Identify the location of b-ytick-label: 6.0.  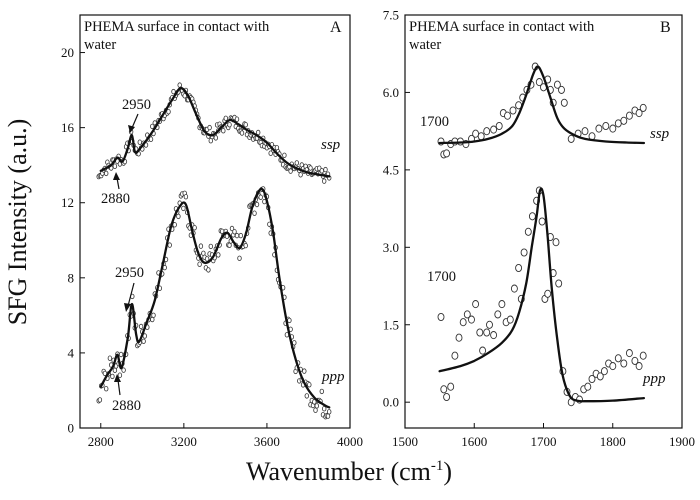
(391, 92).